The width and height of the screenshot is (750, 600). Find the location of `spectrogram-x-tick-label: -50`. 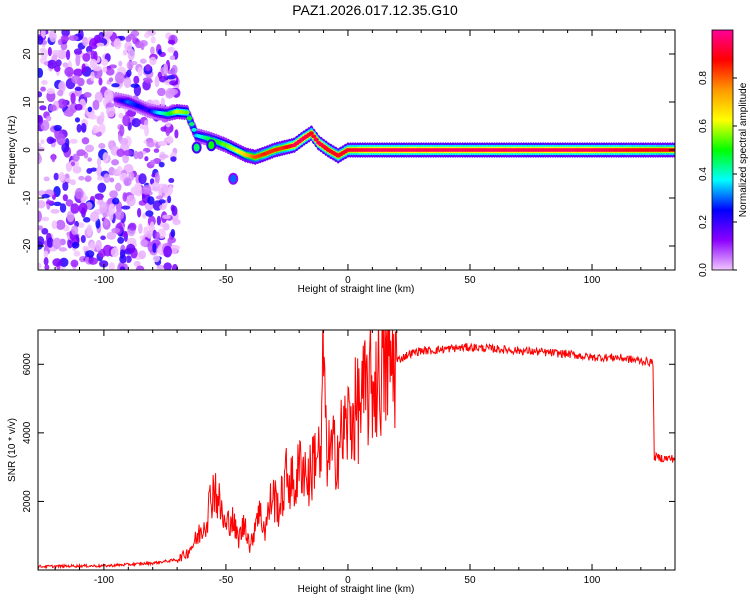

spectrogram-x-tick-label: -50 is located at coordinates (226, 280).